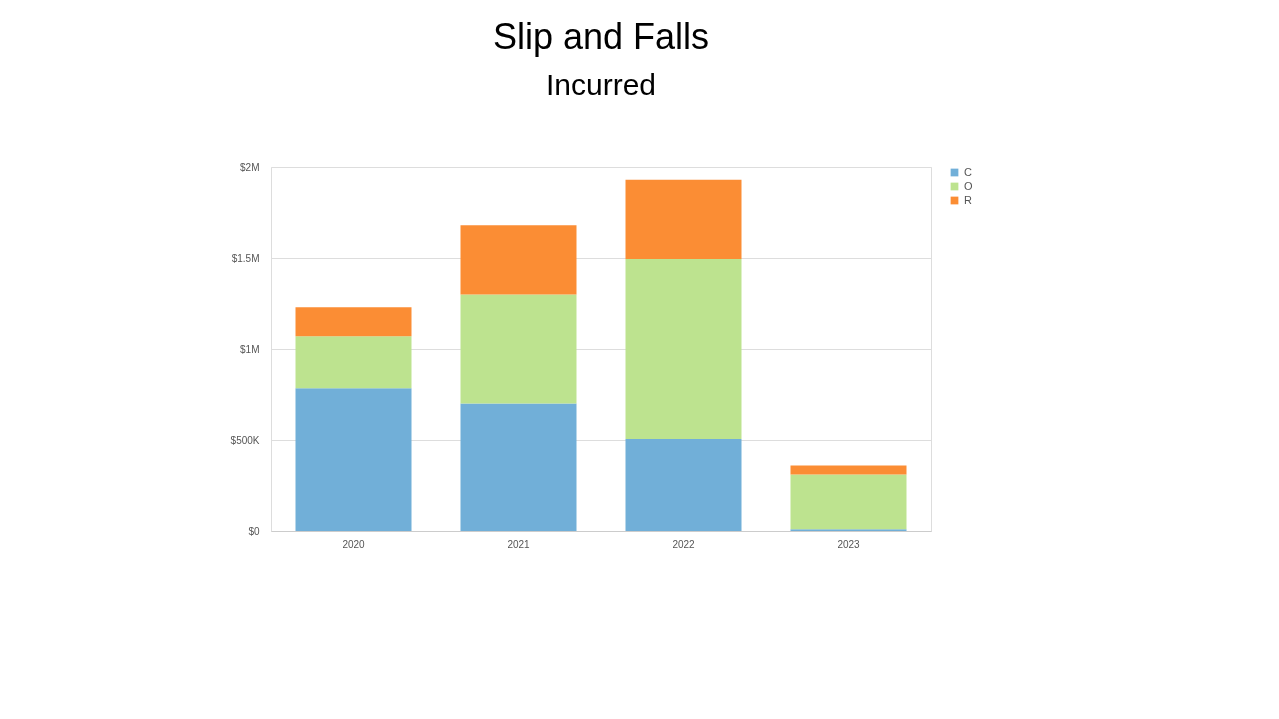  What do you see at coordinates (968, 199) in the screenshot?
I see `legend-label: R` at bounding box center [968, 199].